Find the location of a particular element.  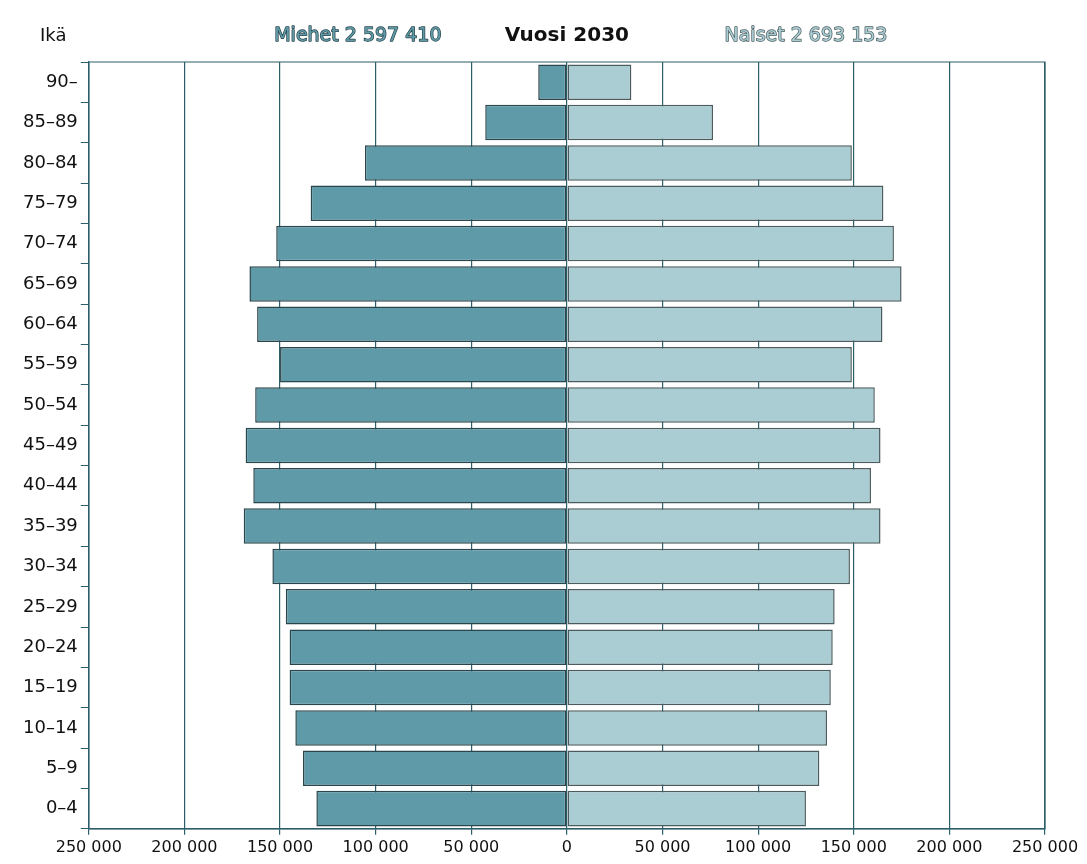

y-tick-label: 75–79 is located at coordinates (50, 201).